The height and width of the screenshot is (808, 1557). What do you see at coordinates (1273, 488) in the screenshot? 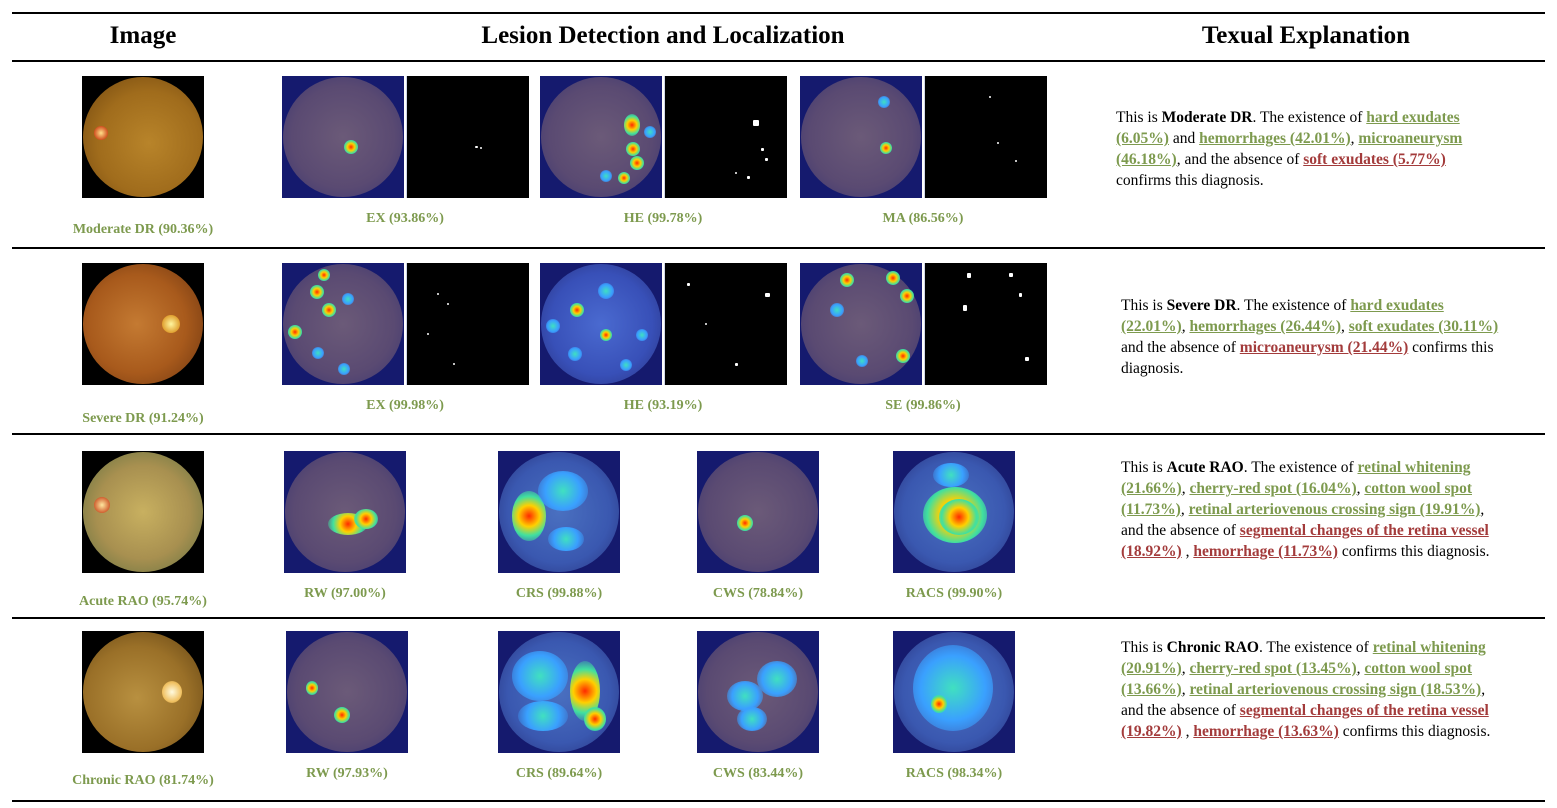
I see `present-lesion: cherry-red spot (16.04%)` at bounding box center [1273, 488].